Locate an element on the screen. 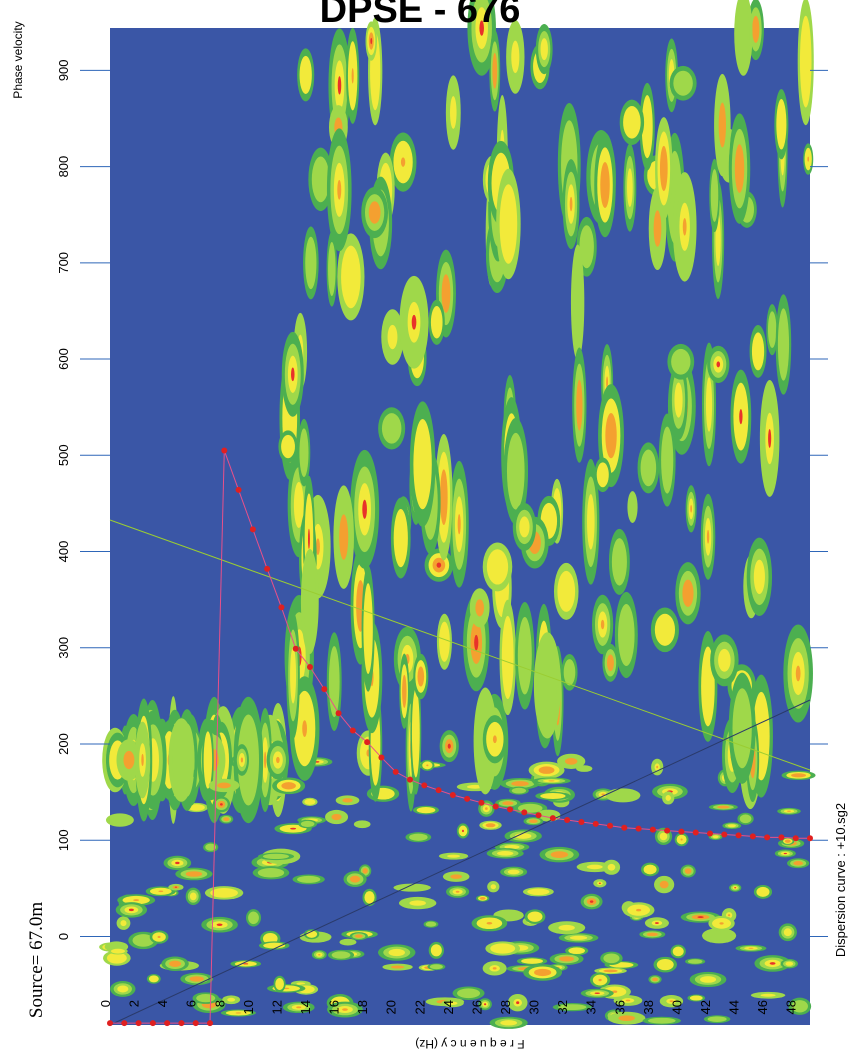 This screenshot has width=853, height=1051. y-tick-label: 0 is located at coordinates (63, 936).